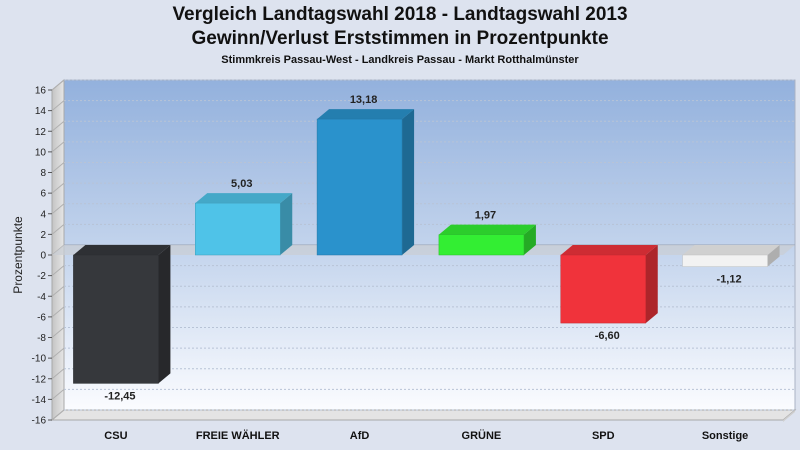 Image resolution: width=800 pixels, height=450 pixels. Describe the element at coordinates (18, 255) in the screenshot. I see `y-axis-label: Prozentpunkte` at that location.